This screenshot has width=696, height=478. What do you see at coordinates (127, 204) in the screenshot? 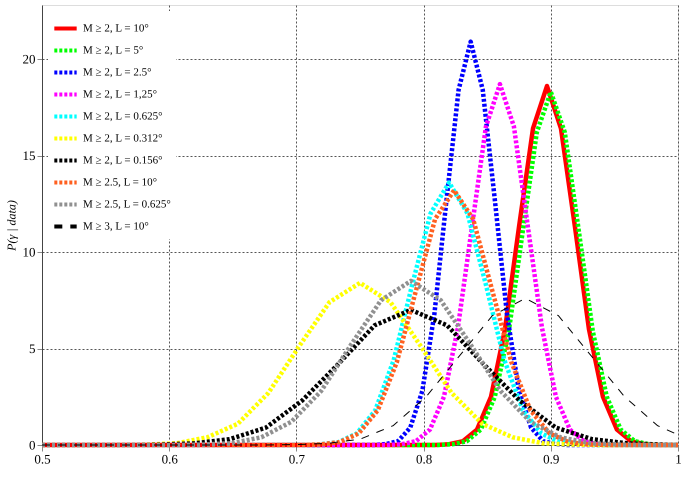
I see `legend-label: M ≥ 2.5, L = 0.625°` at bounding box center [127, 204].